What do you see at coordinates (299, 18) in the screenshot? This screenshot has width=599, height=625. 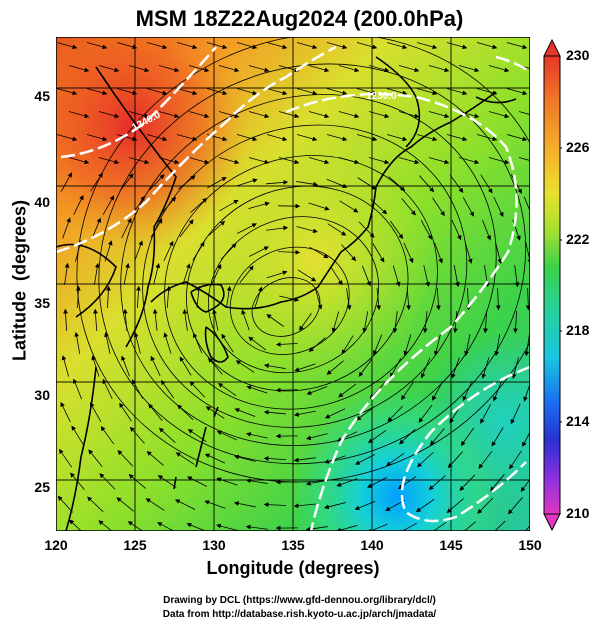 I see `page-title: MSM 18Z22Aug2024 (200.0hPa)` at bounding box center [299, 18].